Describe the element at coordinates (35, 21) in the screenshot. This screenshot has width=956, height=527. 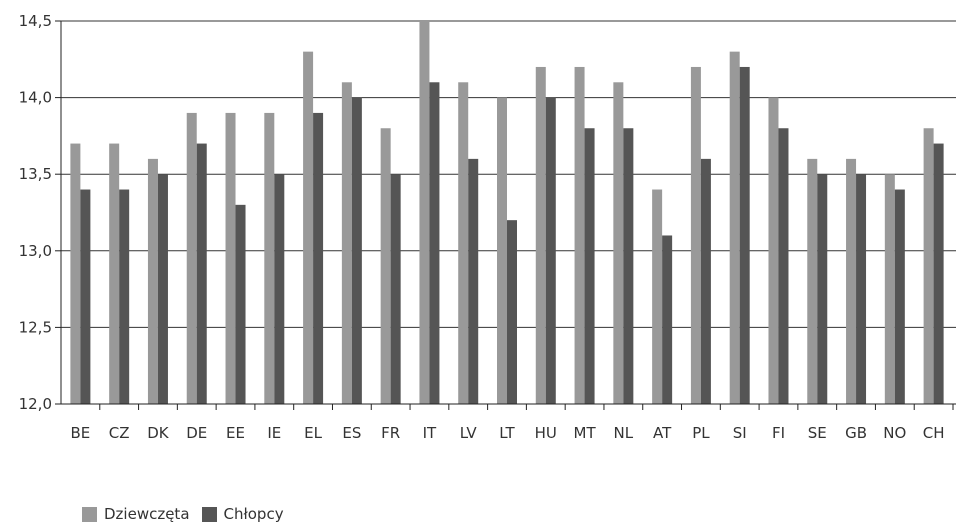
I see `y-tick-label: 14,5` at that location.